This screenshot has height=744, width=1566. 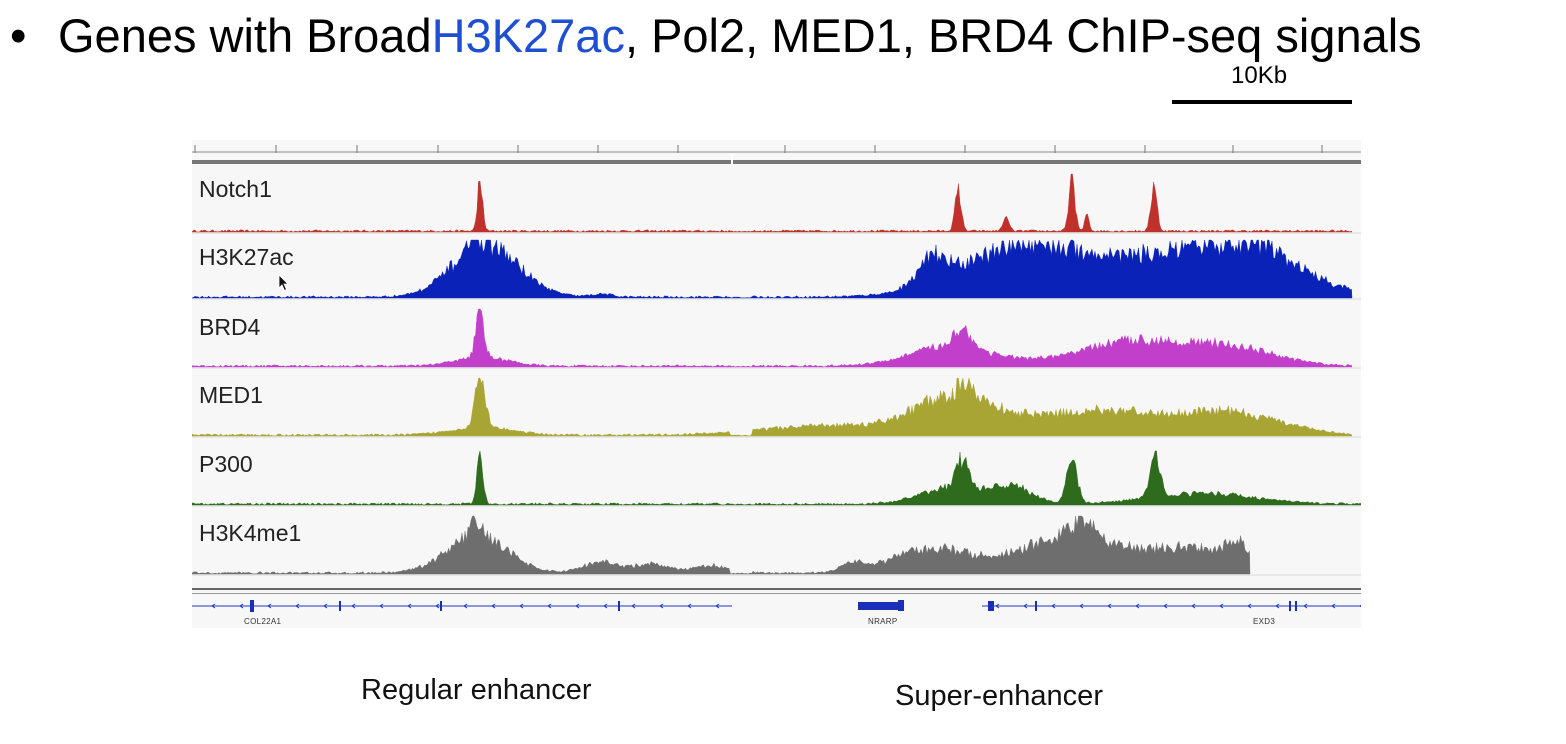 What do you see at coordinates (776, 478) in the screenshot?
I see `signal-track-p300` at bounding box center [776, 478].